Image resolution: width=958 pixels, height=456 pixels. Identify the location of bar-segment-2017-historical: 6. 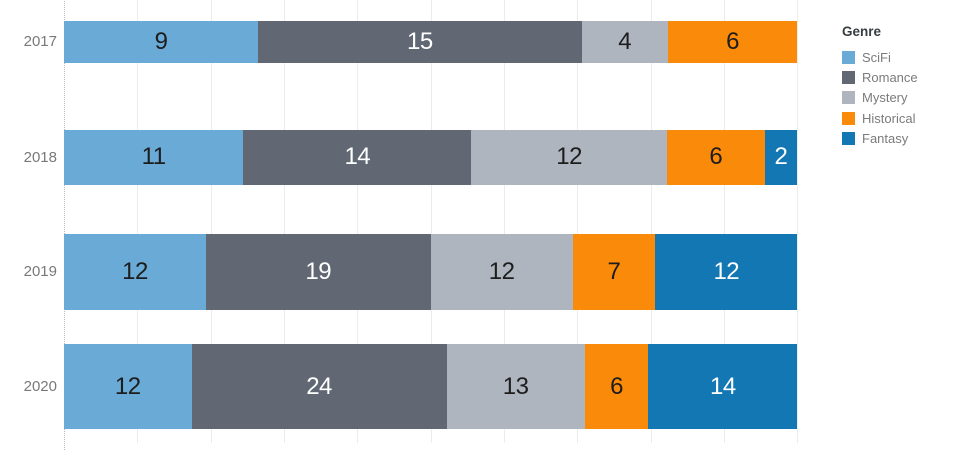
(732, 41).